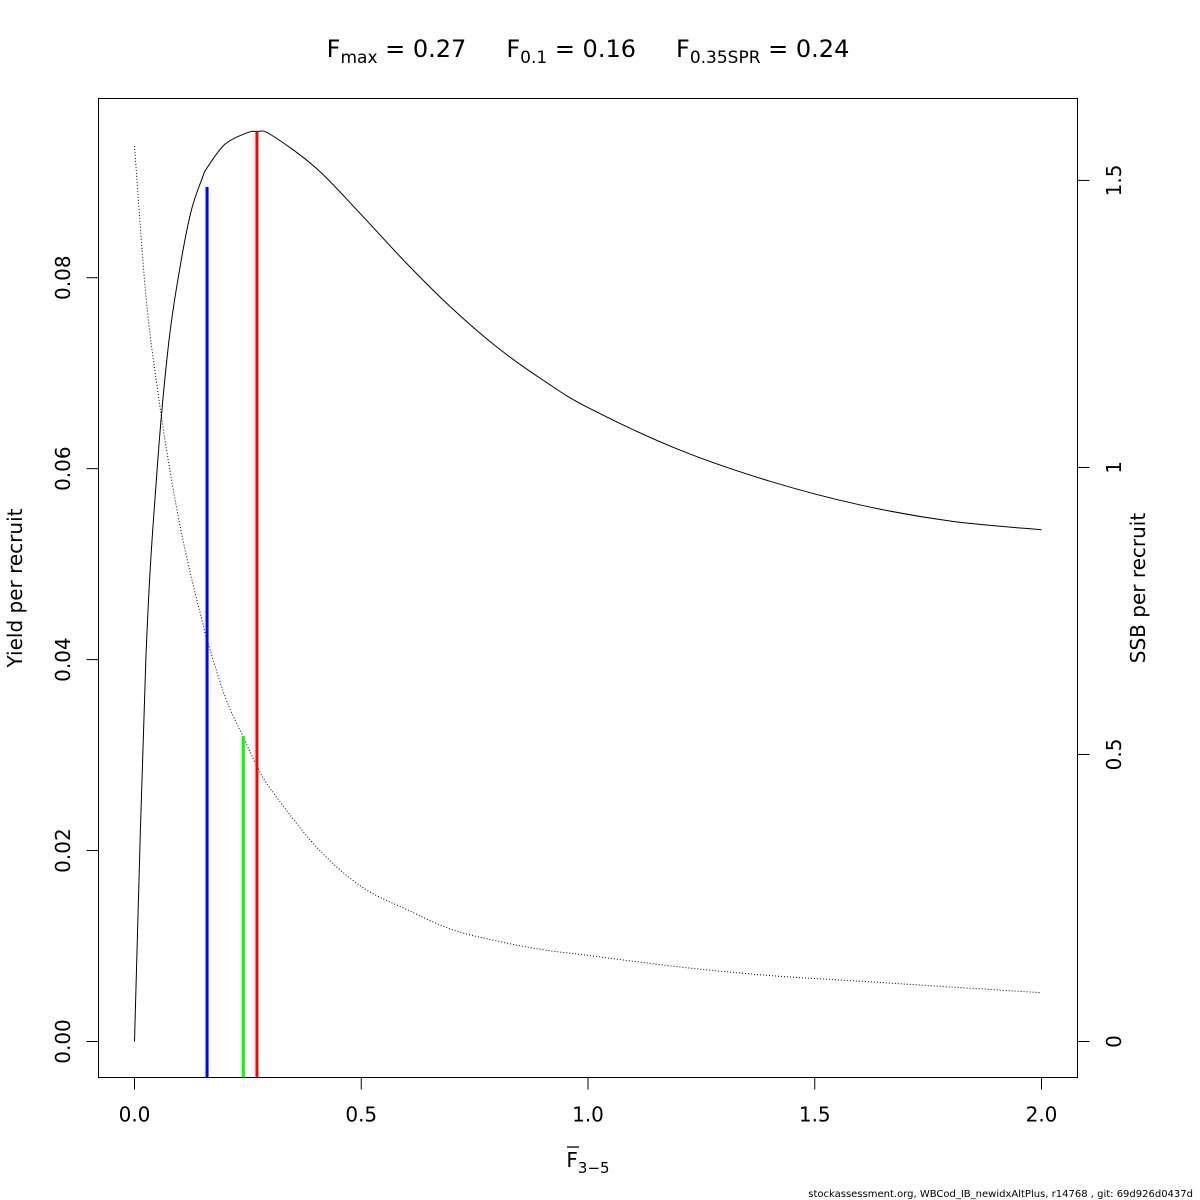 The height and width of the screenshot is (1200, 1200). Describe the element at coordinates (334, 49) in the screenshot. I see `title-fmax-base: F` at that location.